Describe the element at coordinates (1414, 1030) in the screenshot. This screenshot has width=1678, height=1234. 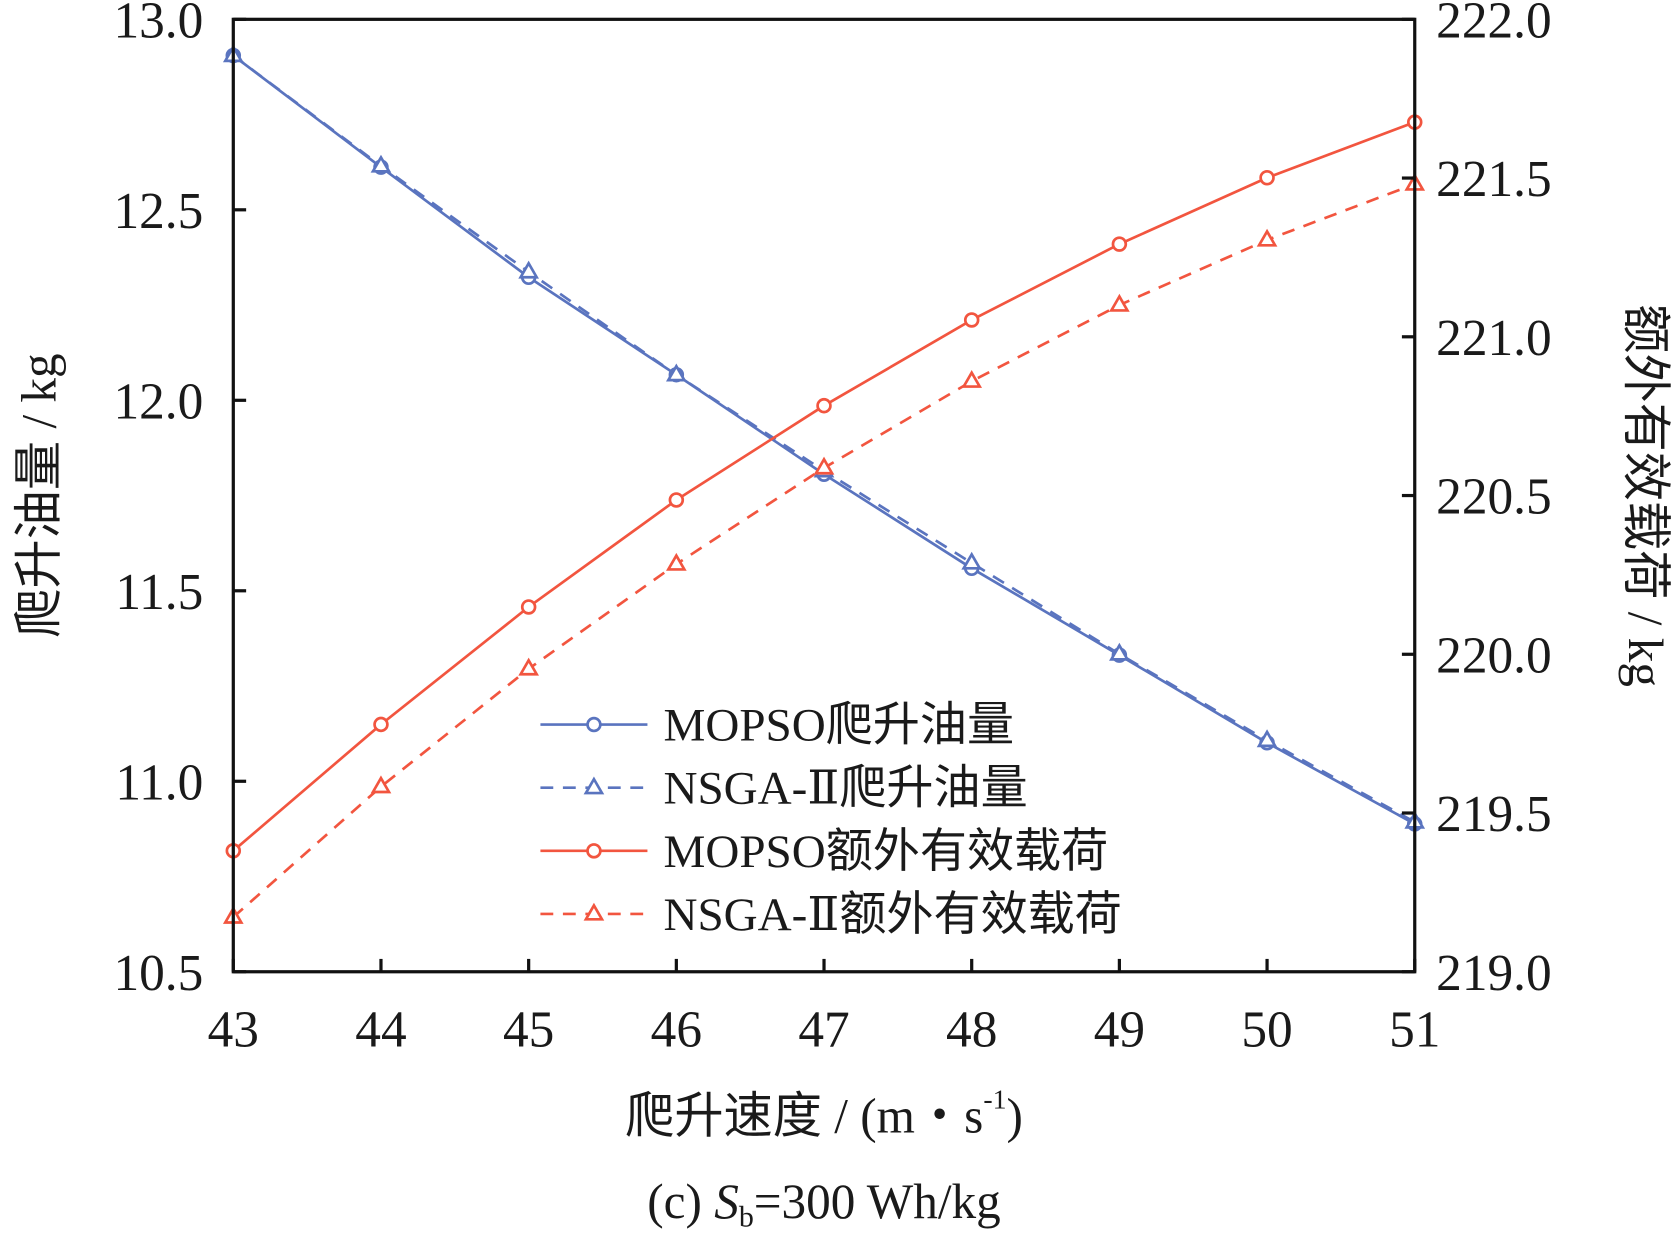
I see `x-tick-label: 51` at that location.